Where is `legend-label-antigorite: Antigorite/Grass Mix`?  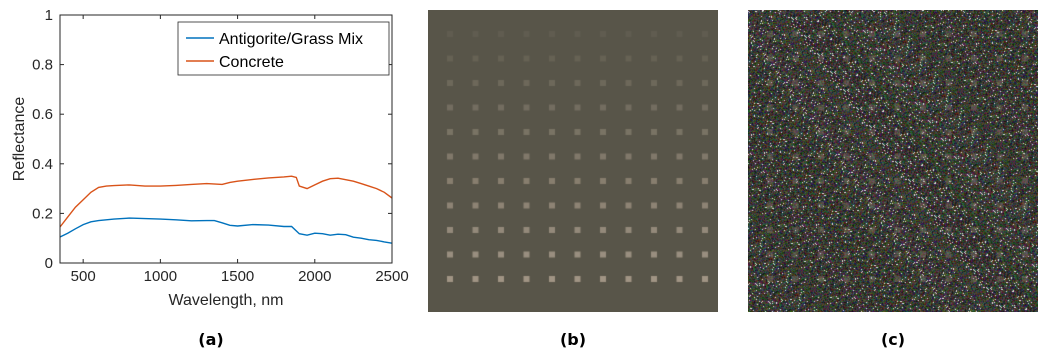 legend-label-antigorite: Antigorite/Grass Mix is located at coordinates (291, 39).